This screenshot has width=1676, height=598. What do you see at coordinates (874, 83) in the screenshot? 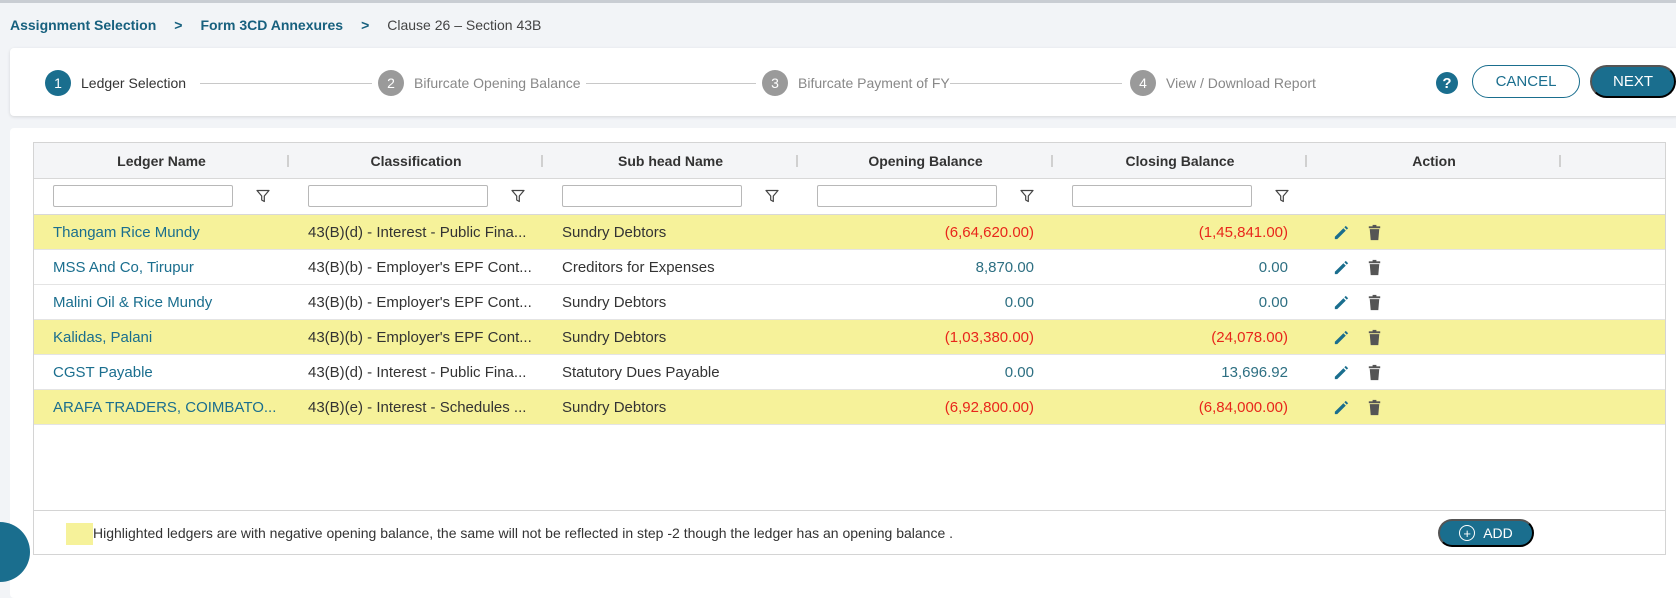
I see `step-label: Bifurcate Payment of FY` at bounding box center [874, 83].